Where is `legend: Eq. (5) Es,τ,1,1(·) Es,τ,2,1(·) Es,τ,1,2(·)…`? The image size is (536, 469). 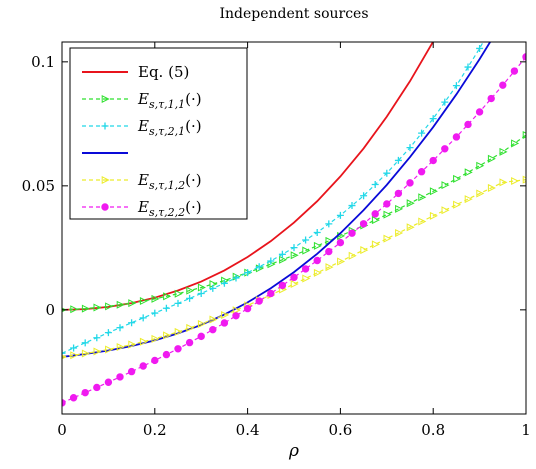
legend: Eq. (5) Es,τ,1,1(·) Es,τ,2,1(·) Es,τ,1,2(·)… is located at coordinates (158, 133).